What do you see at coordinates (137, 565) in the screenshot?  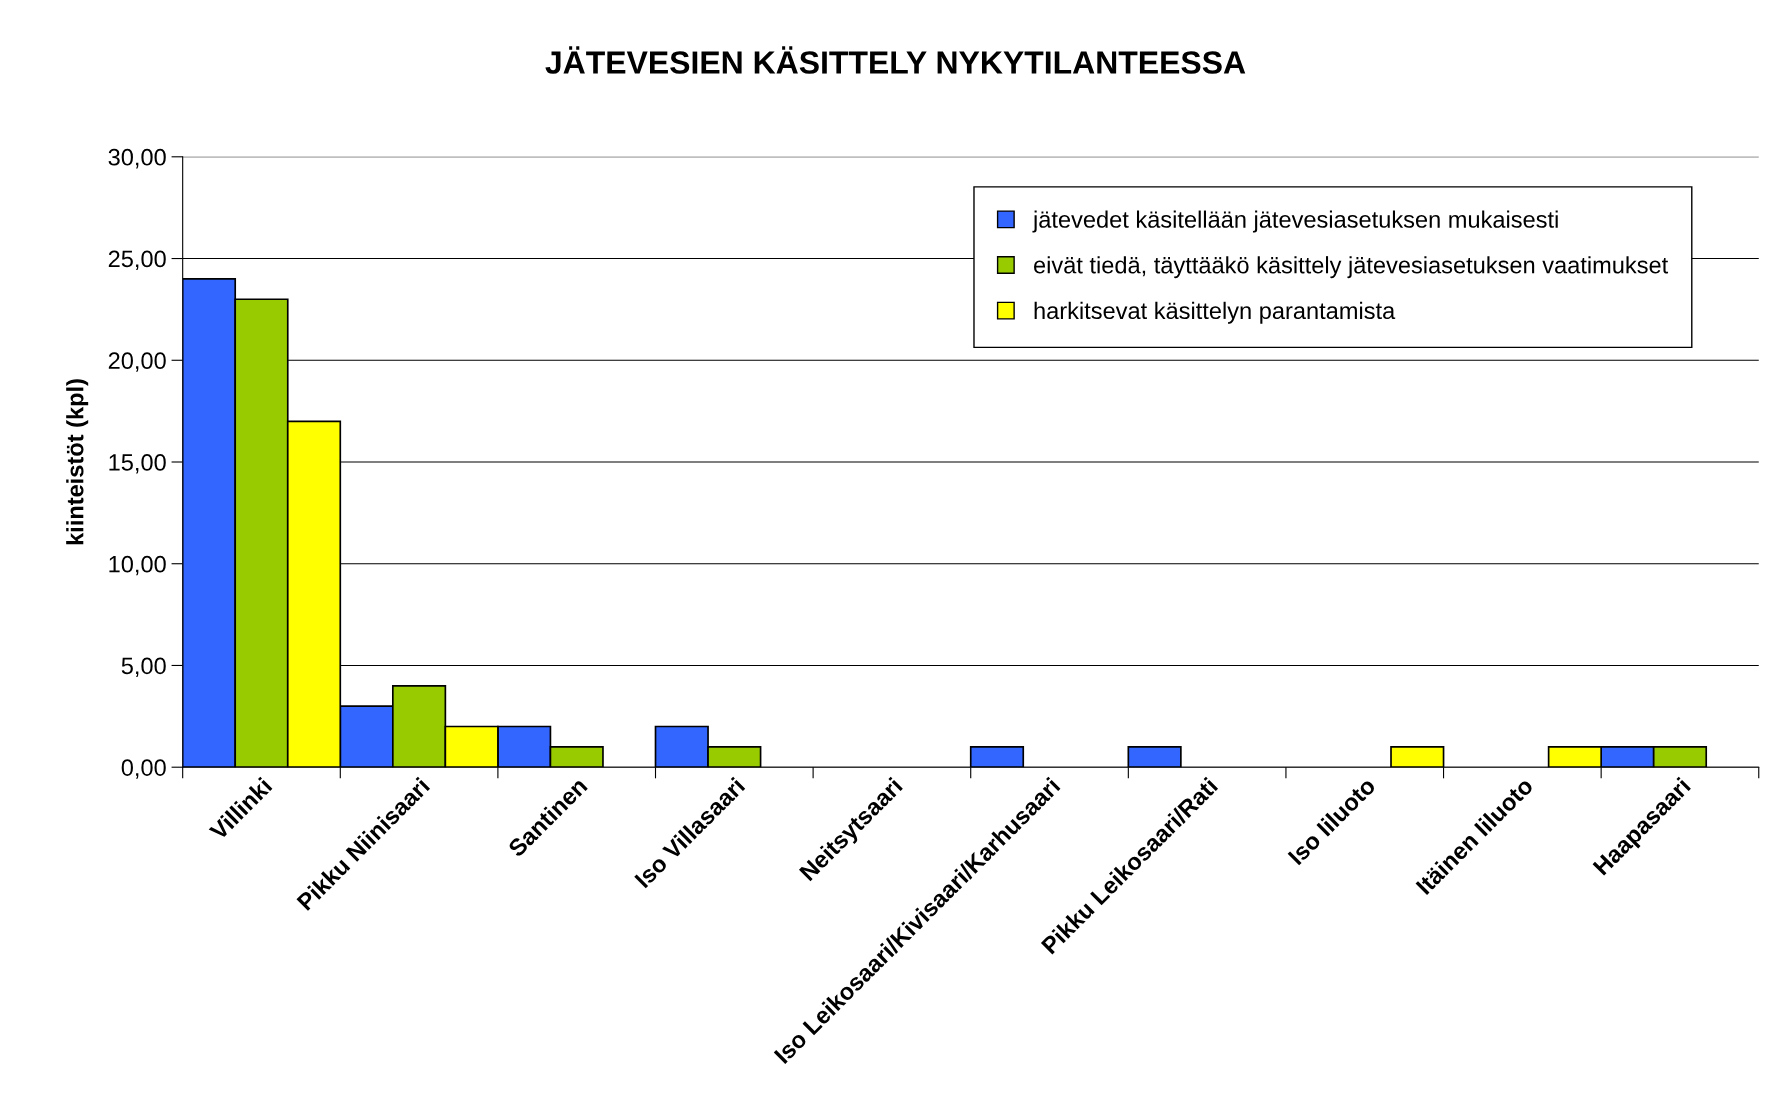 I see `y-tick-label: 10,00` at bounding box center [137, 565].